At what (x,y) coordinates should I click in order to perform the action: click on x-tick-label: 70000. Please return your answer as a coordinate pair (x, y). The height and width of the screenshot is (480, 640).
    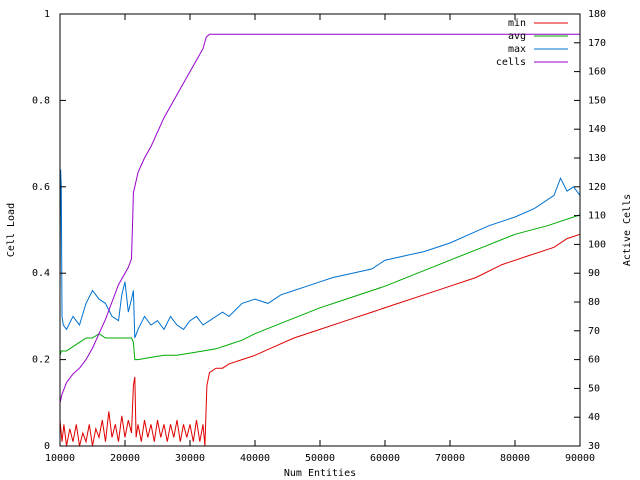
    Looking at the image, I should click on (450, 458).